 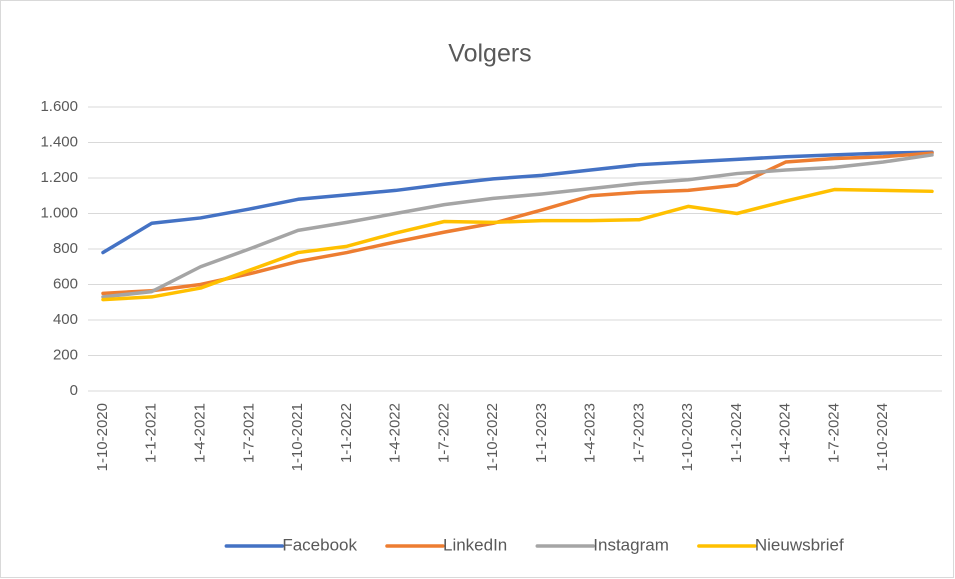 What do you see at coordinates (785, 433) in the screenshot?
I see `x-tick-label: 1-4-2024` at bounding box center [785, 433].